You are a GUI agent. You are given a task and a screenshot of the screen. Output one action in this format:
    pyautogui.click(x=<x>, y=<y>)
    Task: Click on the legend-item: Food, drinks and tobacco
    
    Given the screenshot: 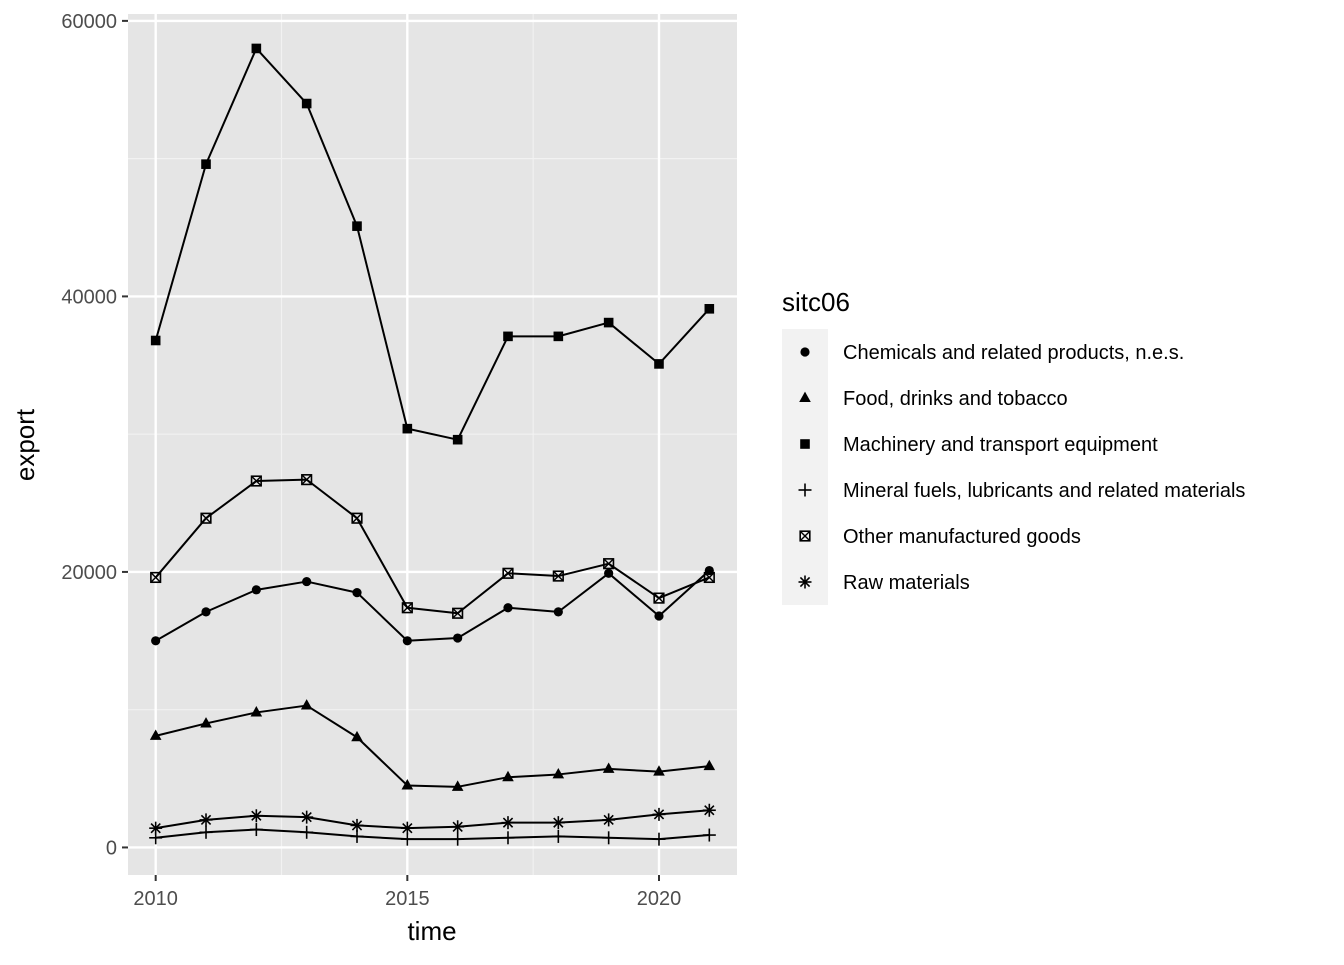 What is the action you would take?
    pyautogui.click(x=933, y=399)
    